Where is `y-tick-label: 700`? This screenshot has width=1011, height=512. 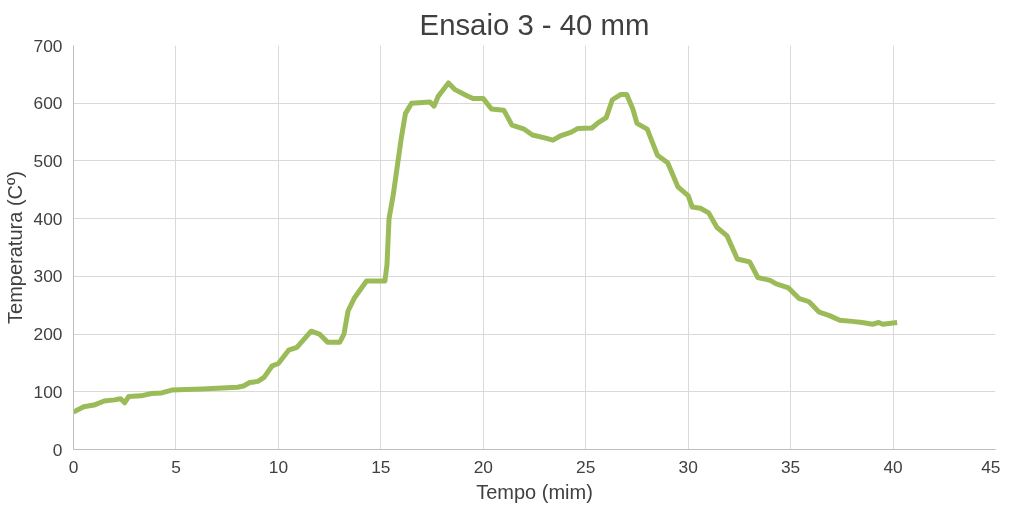
y-tick-label: 700 is located at coordinates (48, 45).